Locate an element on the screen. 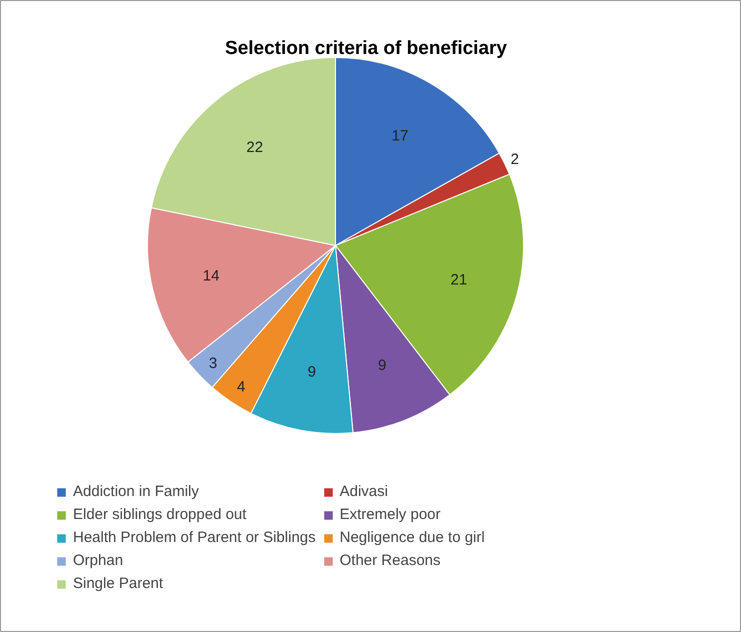 The image size is (741, 632). legend-label: Negligence due to girl is located at coordinates (412, 537).